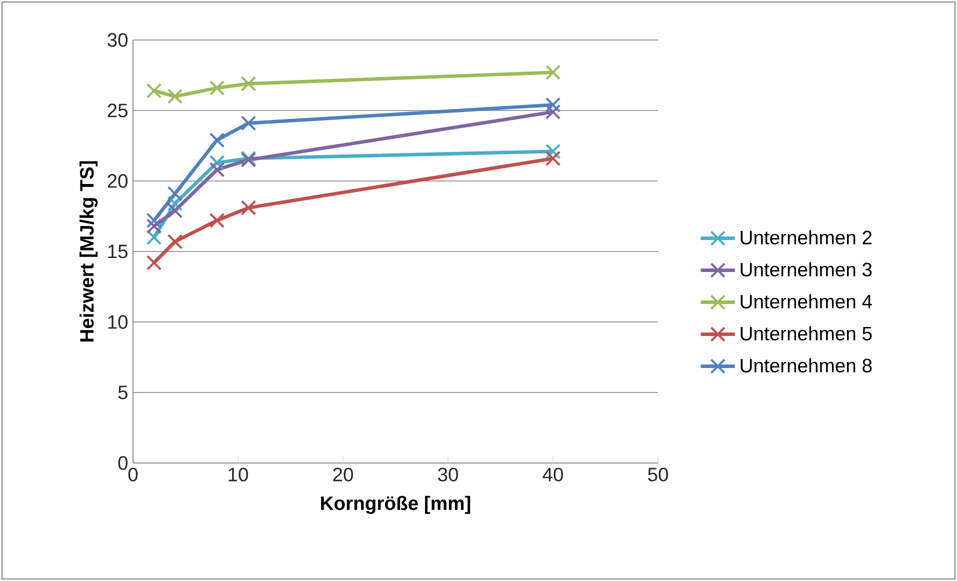 The width and height of the screenshot is (957, 581). Describe the element at coordinates (806, 237) in the screenshot. I see `legend-label: Unternehmen 2` at that location.